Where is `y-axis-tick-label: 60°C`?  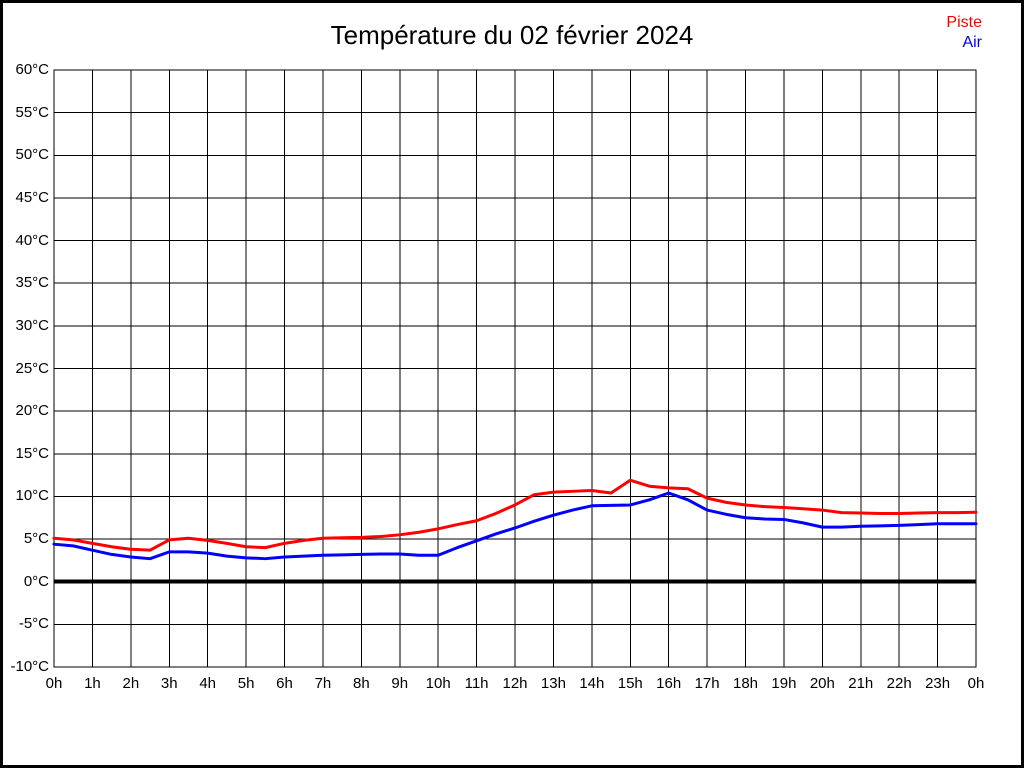
y-axis-tick-label: 60°C is located at coordinates (32, 69).